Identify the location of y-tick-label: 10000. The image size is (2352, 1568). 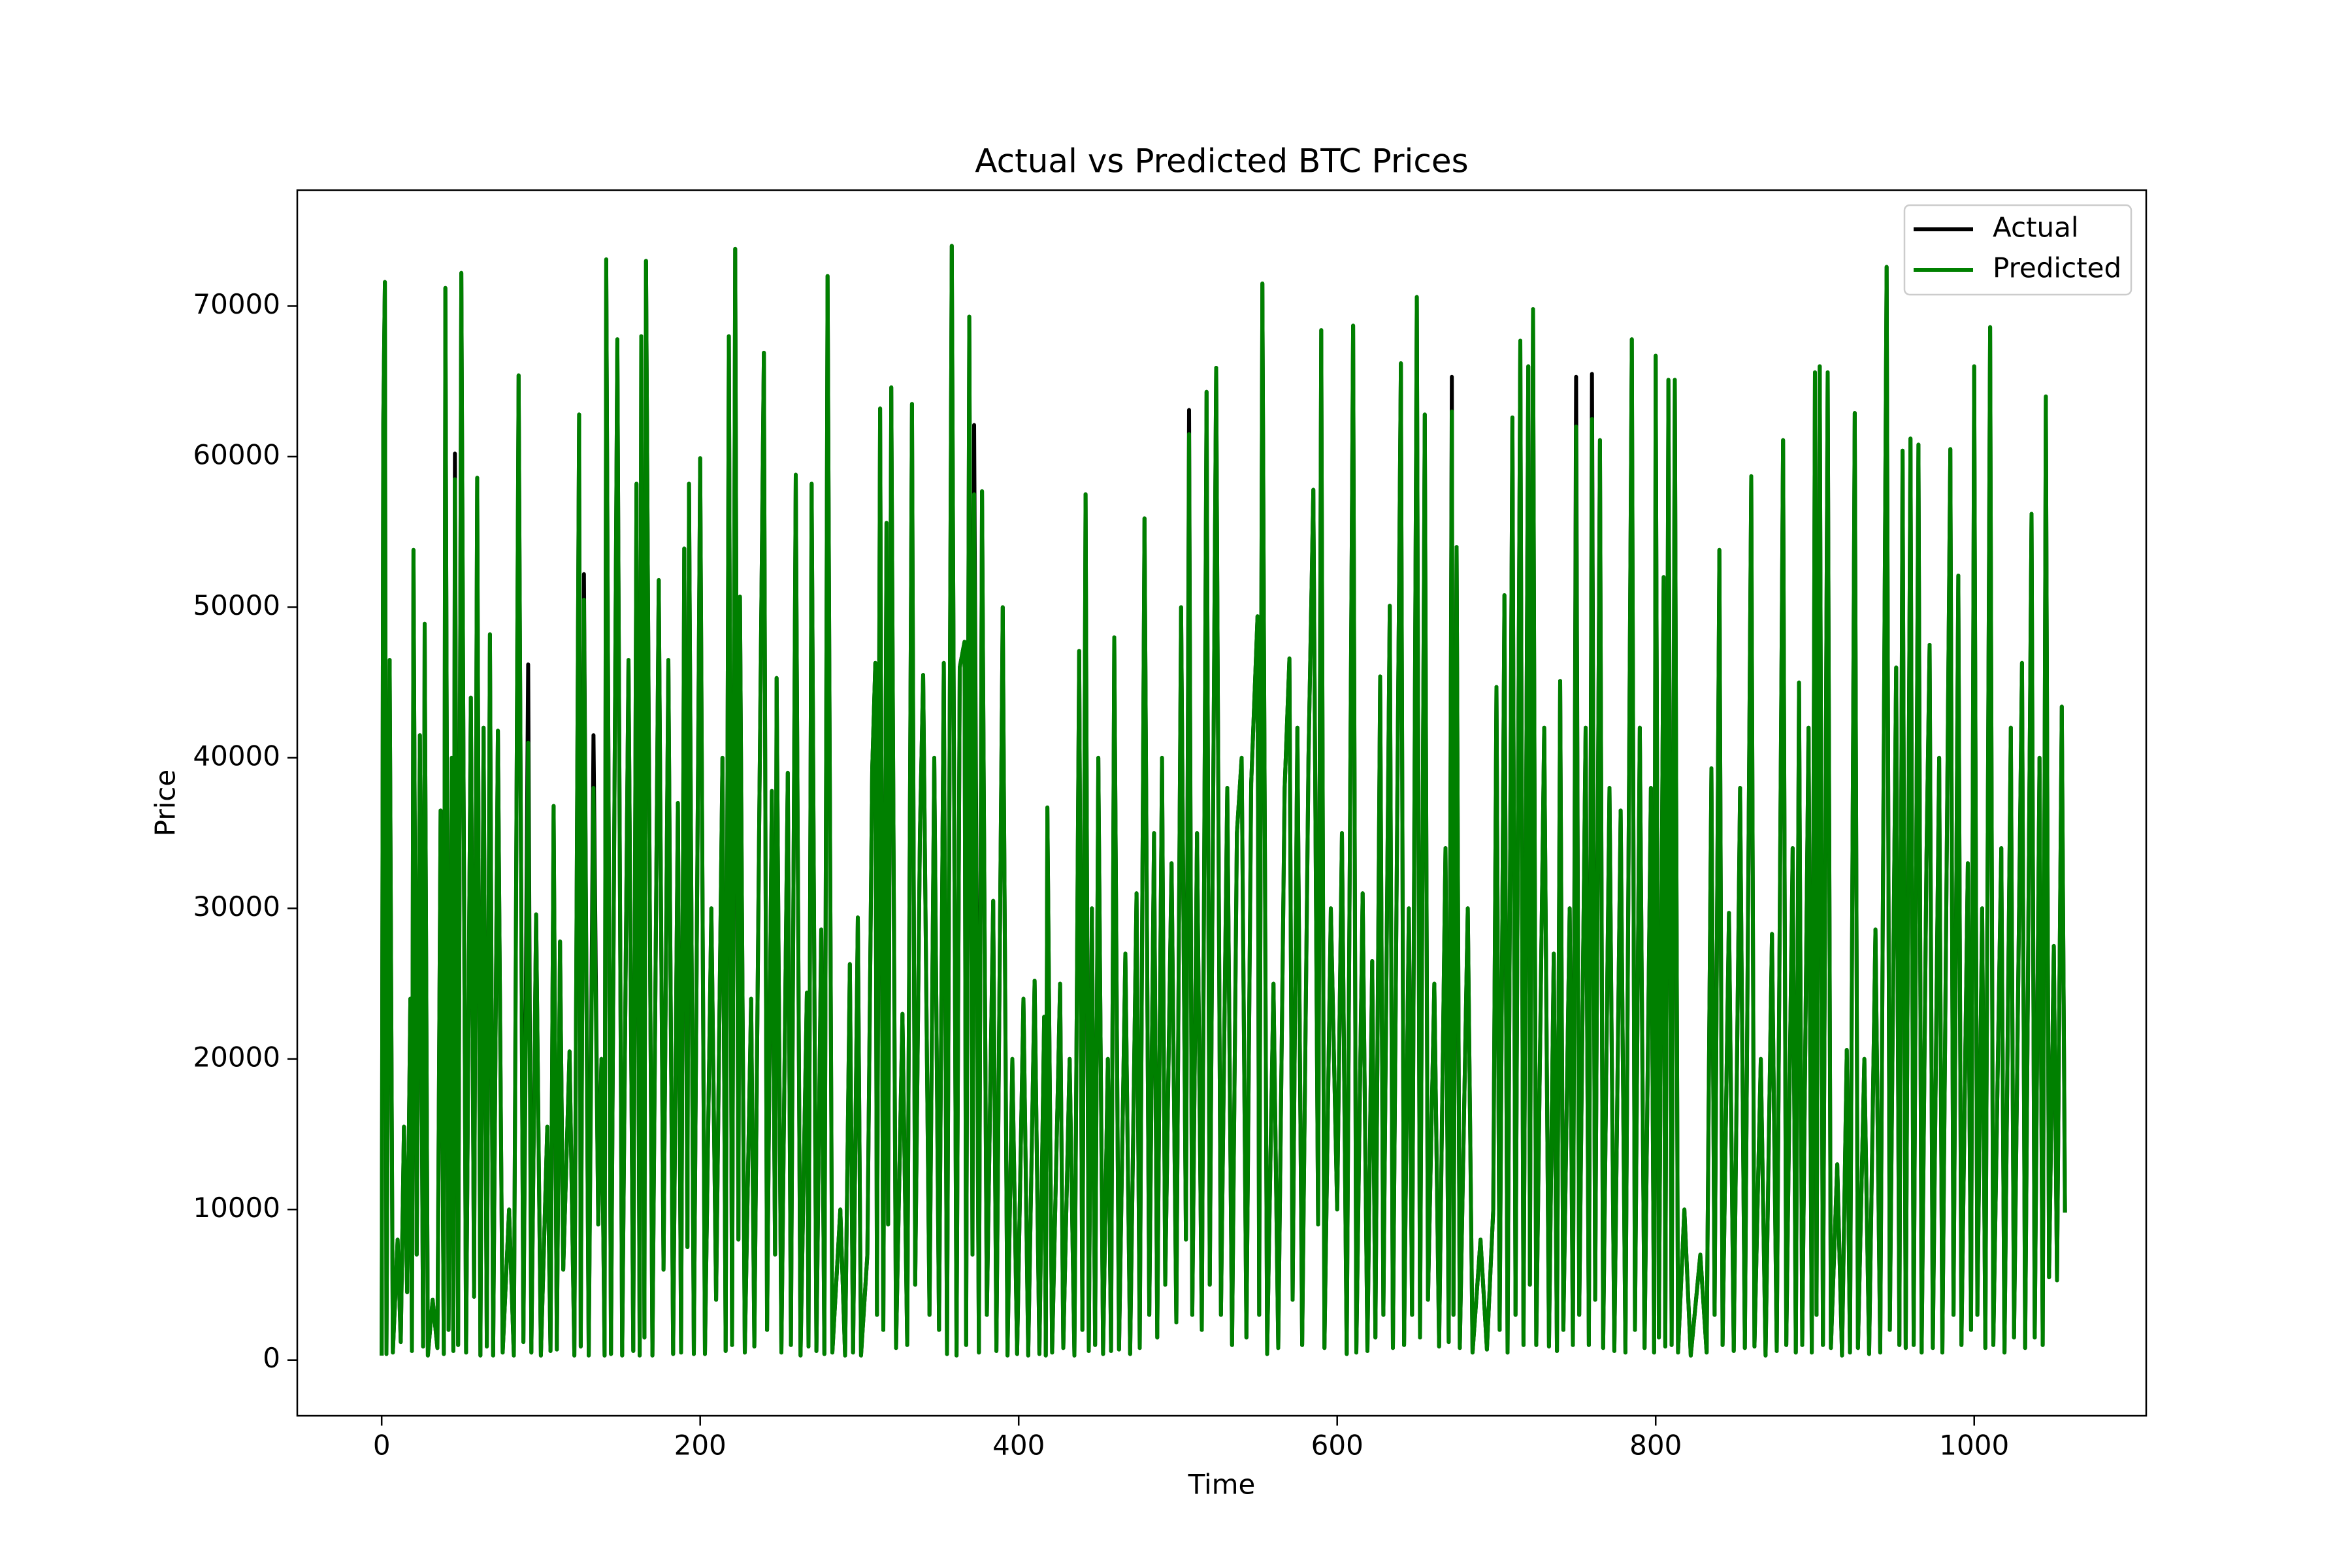
(236, 1208).